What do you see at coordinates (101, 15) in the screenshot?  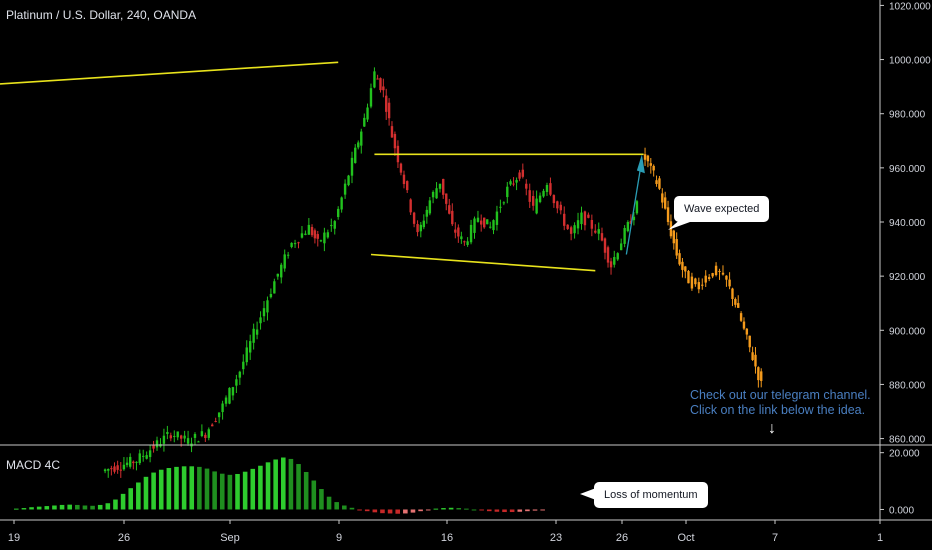 I see `chart-title: Platinum / U.S. Dollar, 240, OANDA` at bounding box center [101, 15].